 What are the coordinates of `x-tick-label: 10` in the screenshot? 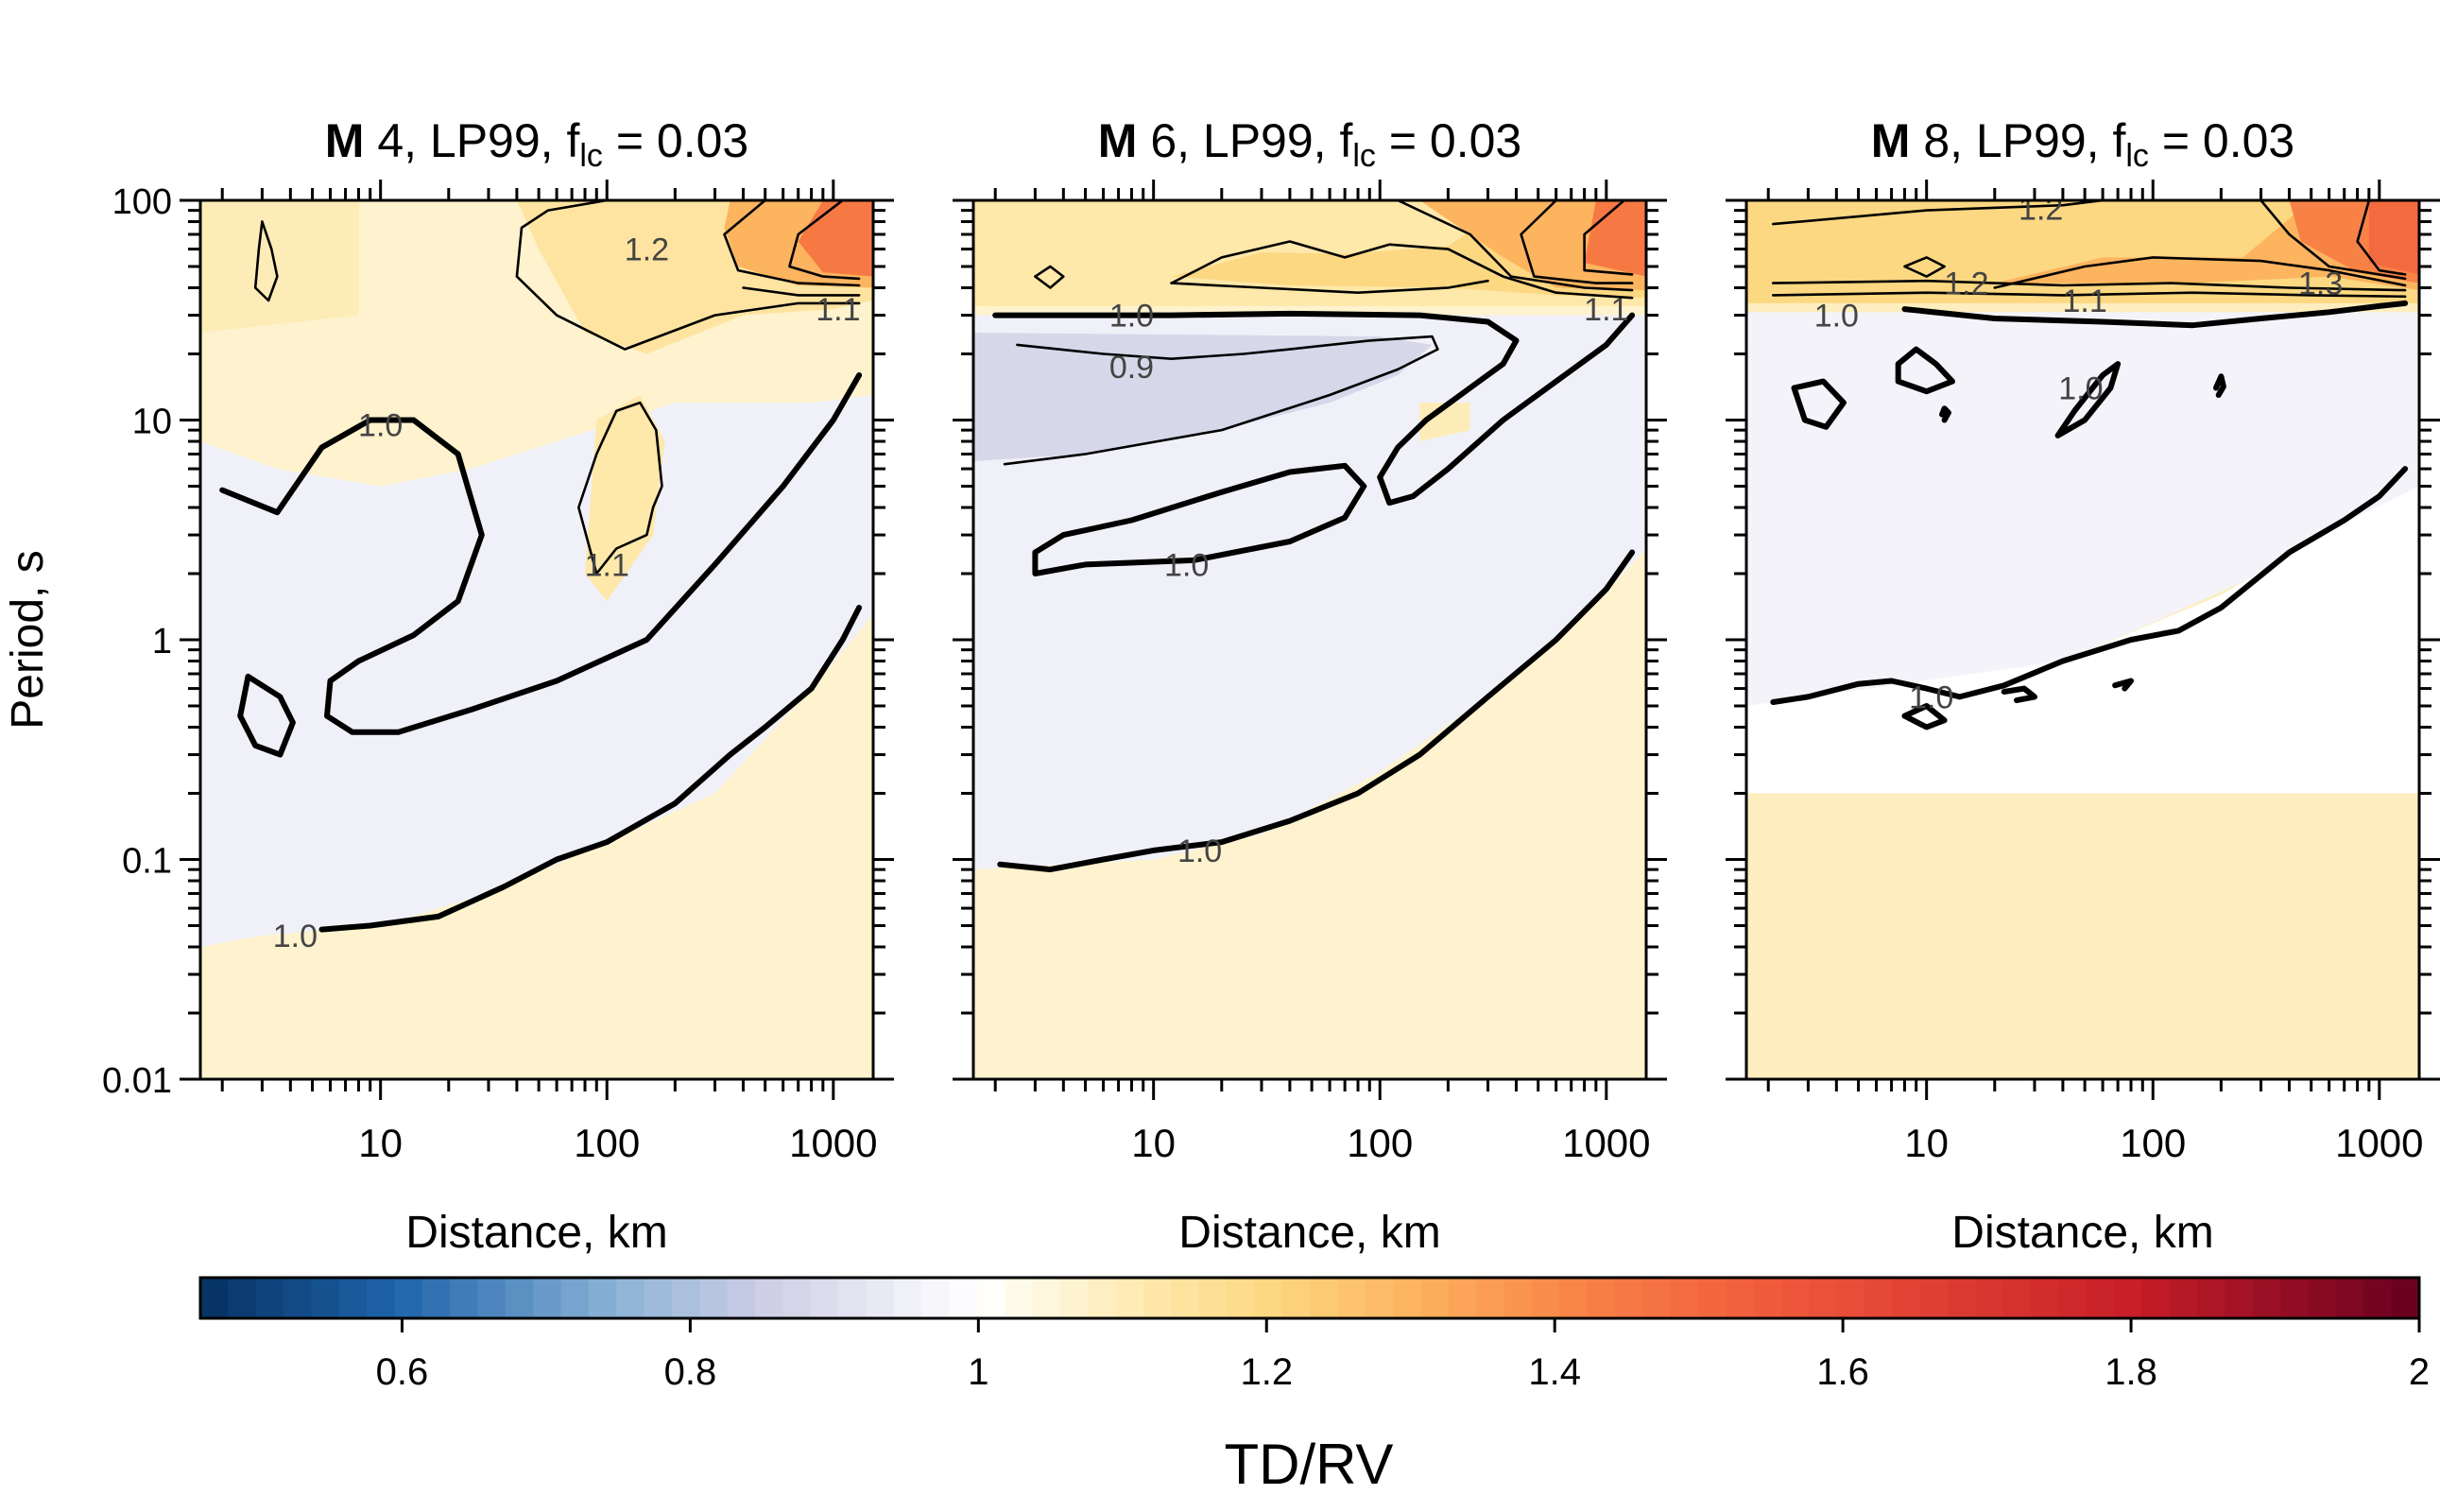 It's located at (1926, 1143).